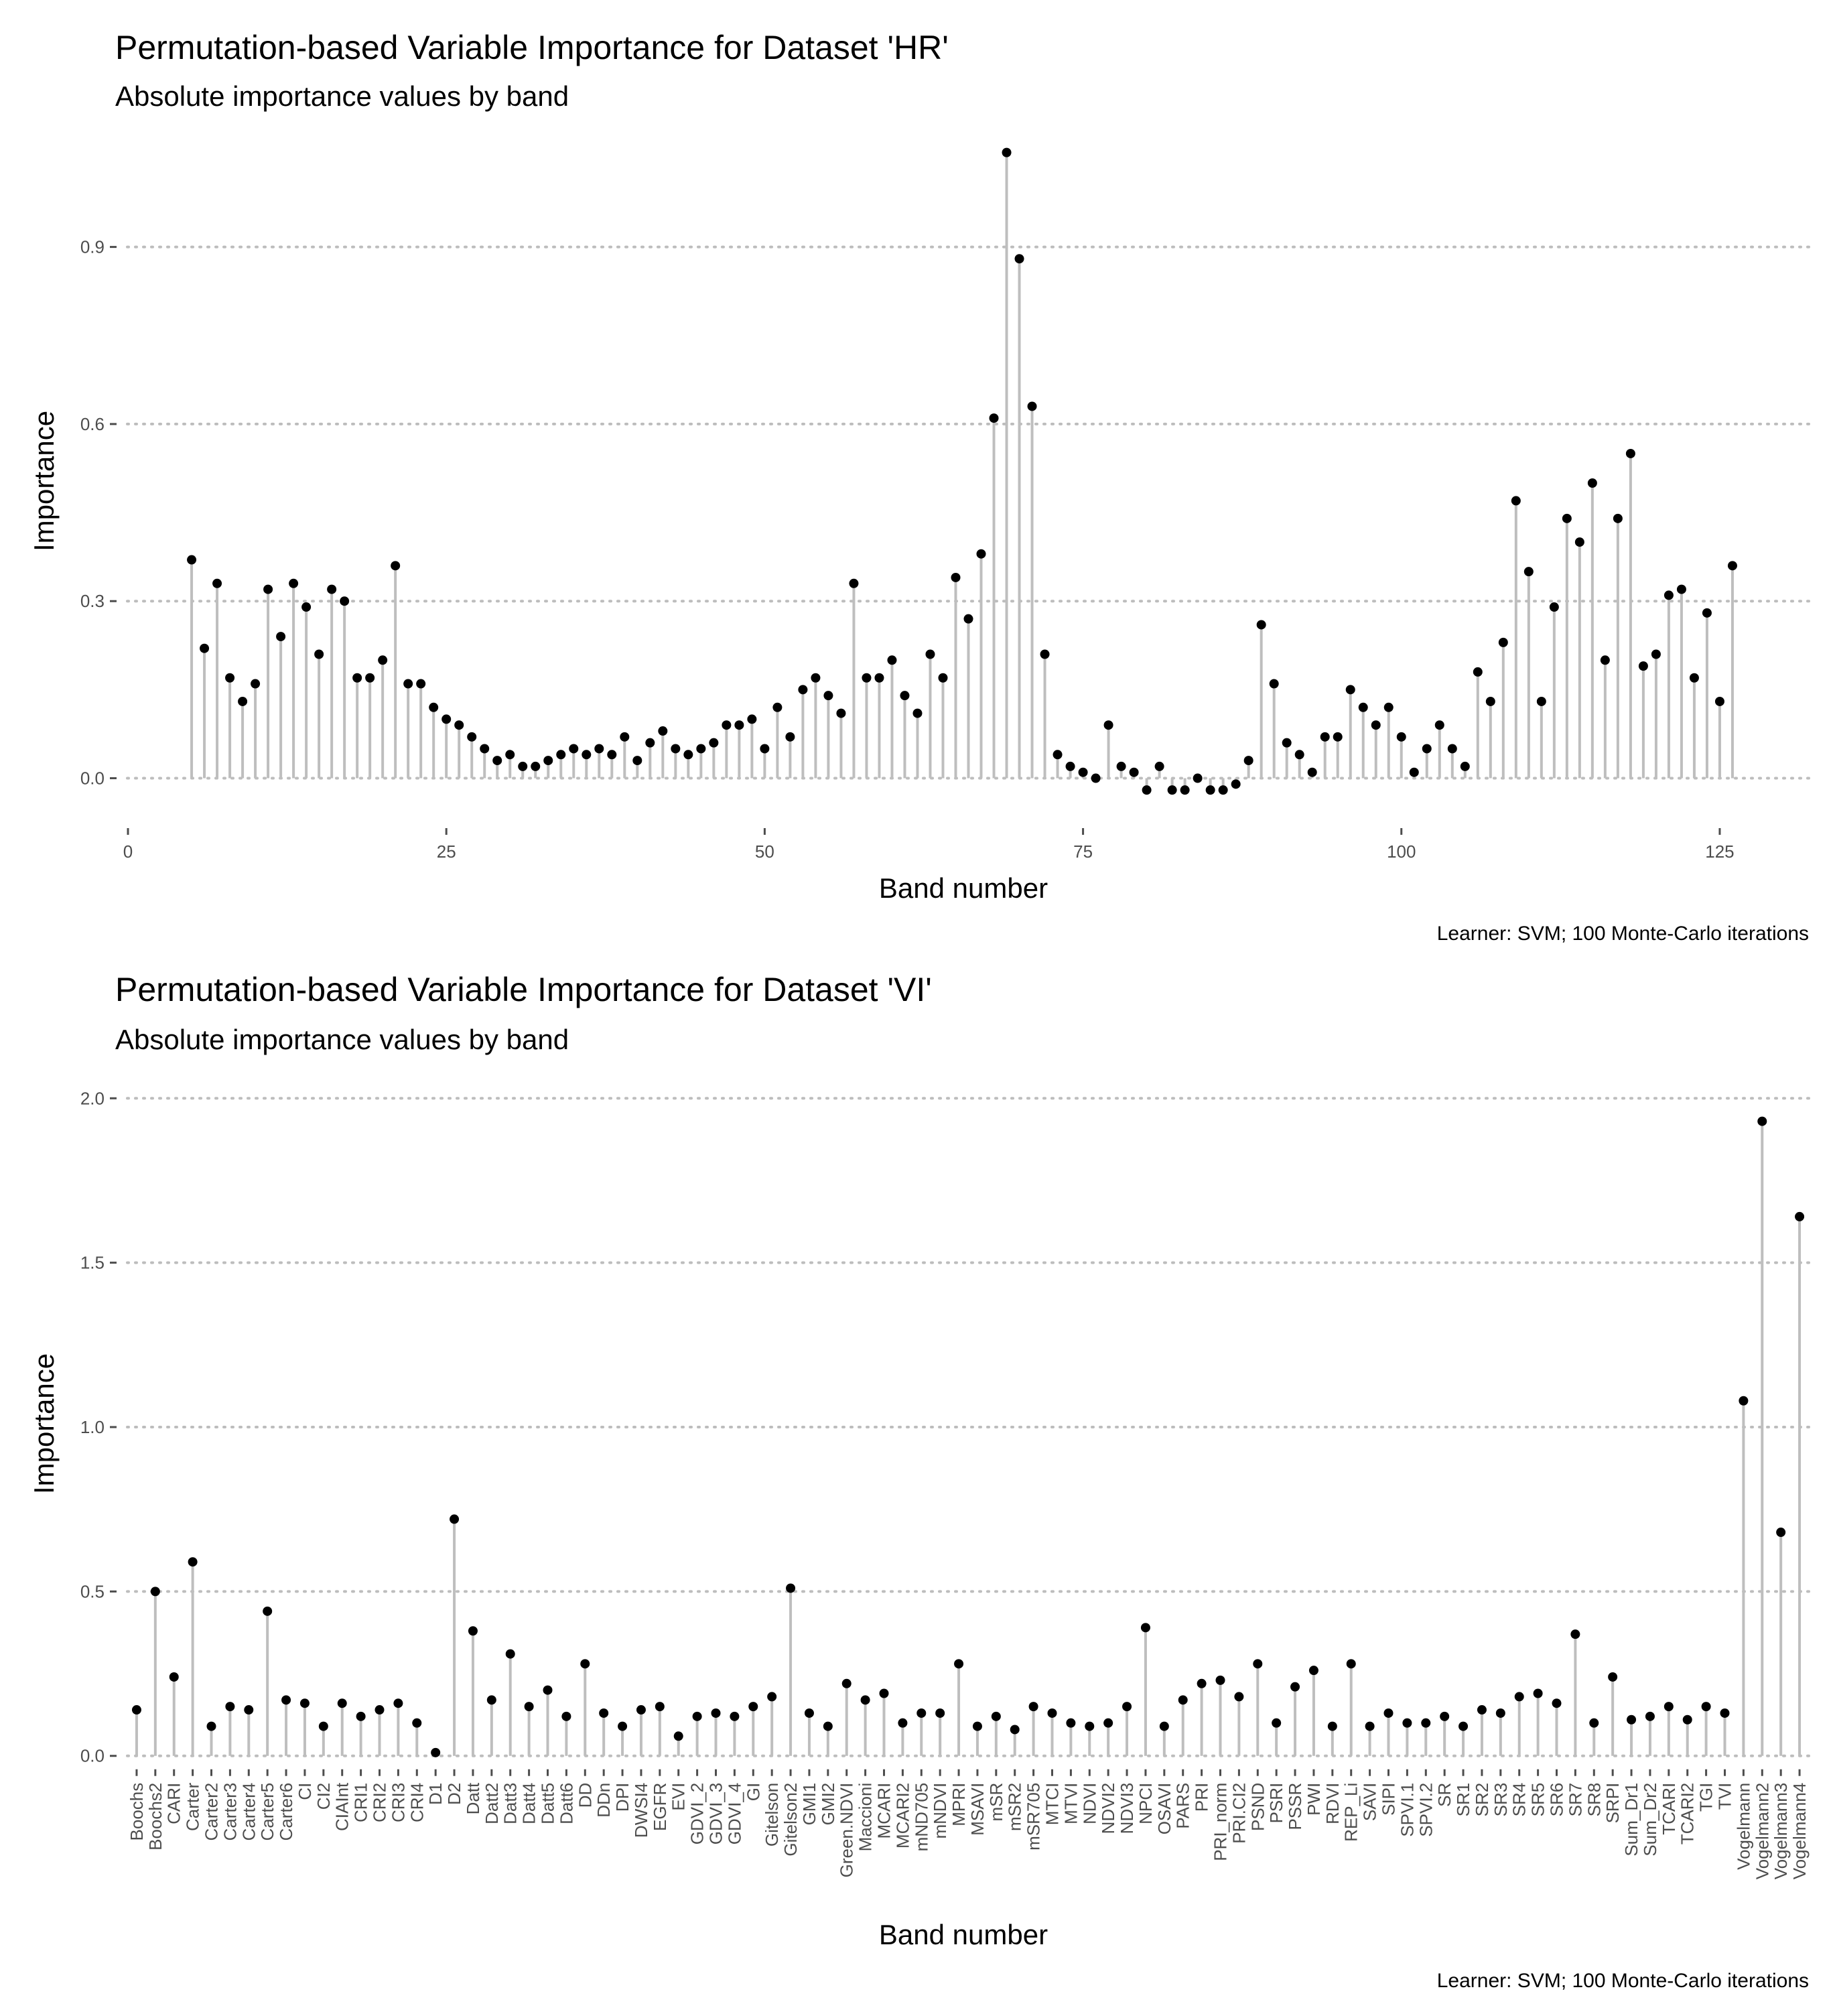 The image size is (1833, 2016). Describe the element at coordinates (1463, 1800) in the screenshot. I see `x-tick-label: SR1` at that location.